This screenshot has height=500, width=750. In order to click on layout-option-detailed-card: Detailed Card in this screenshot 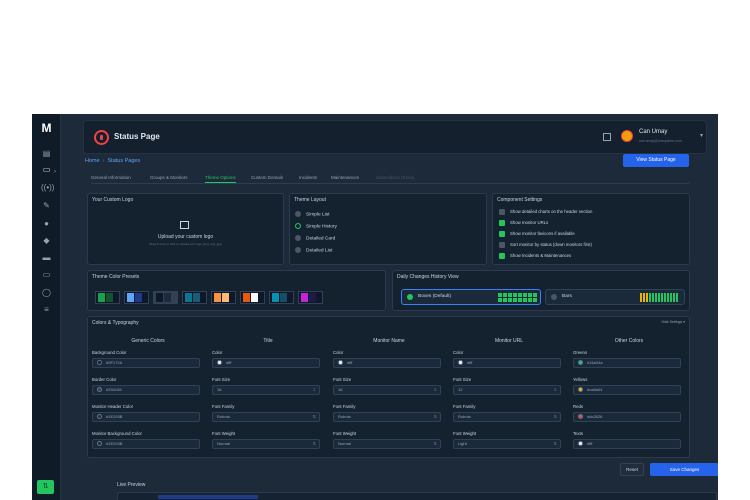, I will do `click(315, 238)`.